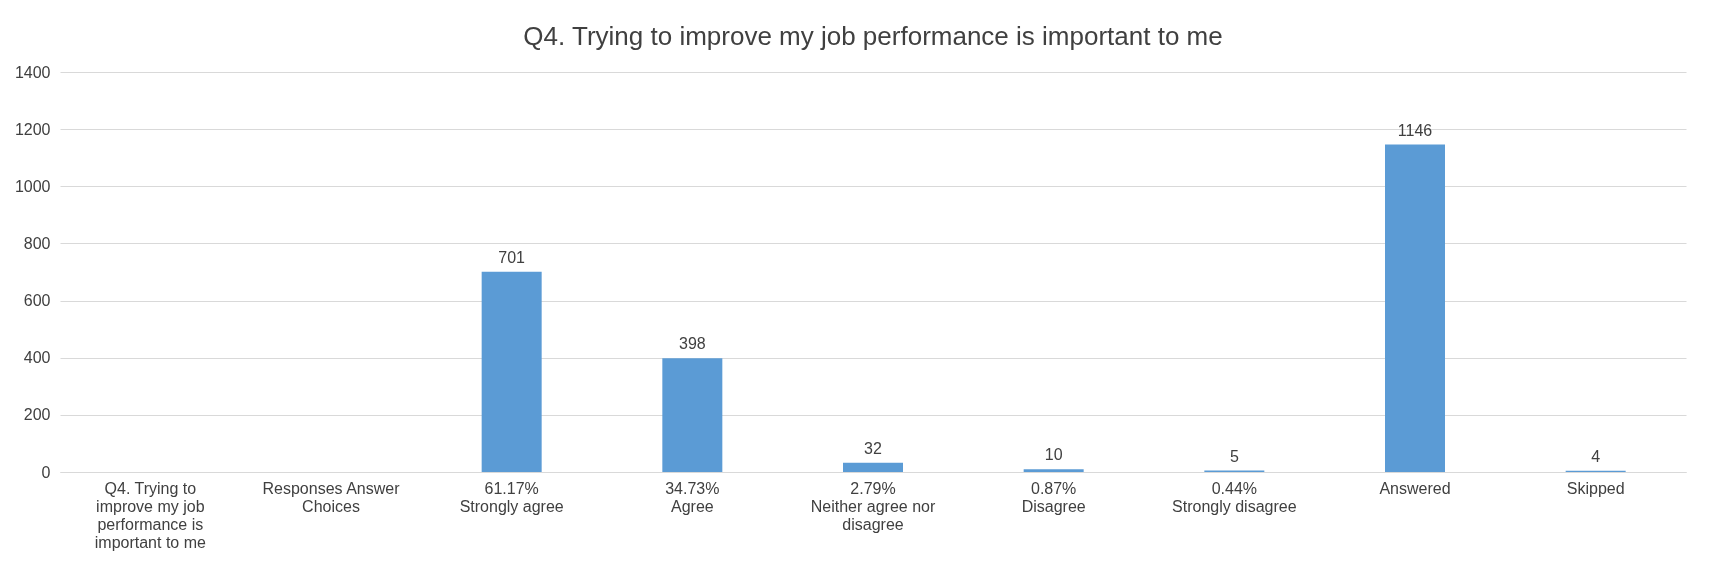 The image size is (1728, 580). Describe the element at coordinates (1595, 488) in the screenshot. I see `x-tick-label: Skipped` at that location.